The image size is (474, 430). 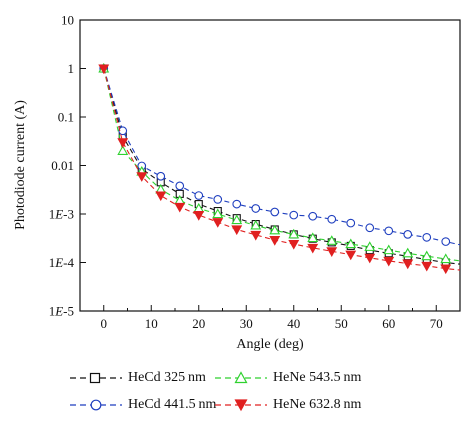 I want to click on legend-item-hecd-441: HeCd 441.5 nm, so click(x=143, y=405).